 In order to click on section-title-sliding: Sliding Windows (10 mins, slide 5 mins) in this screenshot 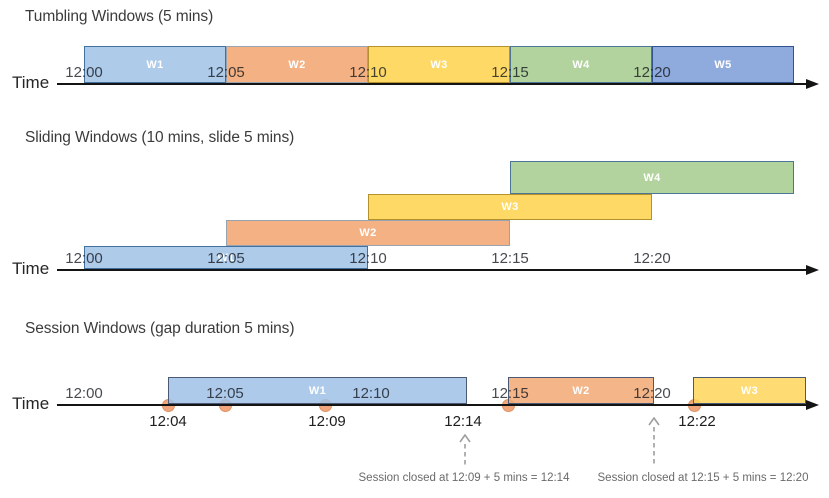, I will do `click(160, 137)`.